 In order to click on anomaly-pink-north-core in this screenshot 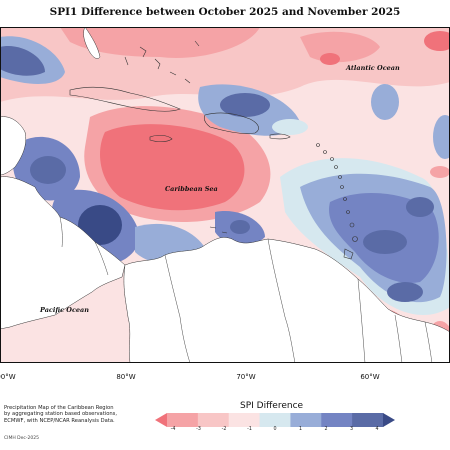, I will do `click(160, 42)`.